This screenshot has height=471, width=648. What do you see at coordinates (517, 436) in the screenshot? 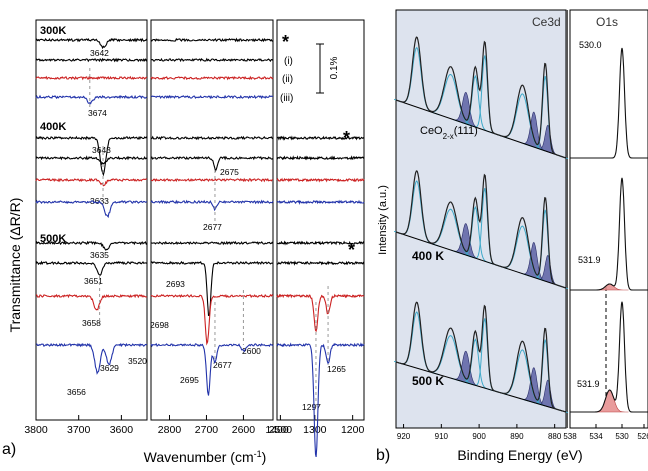
I see `x-tick-label: 890` at bounding box center [517, 436].